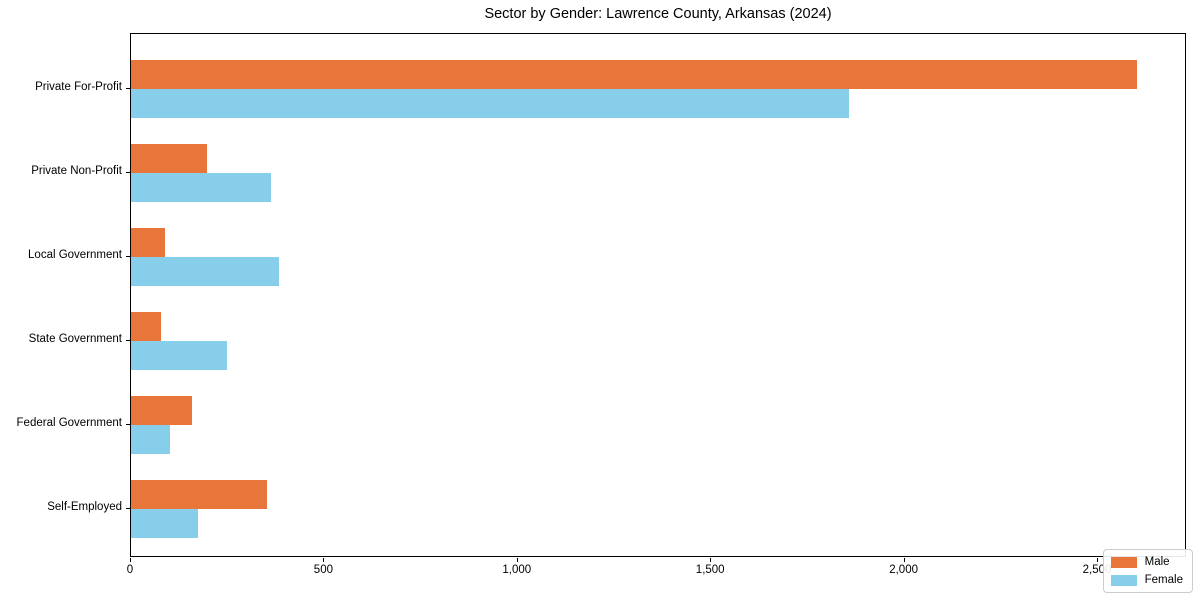 The height and width of the screenshot is (600, 1200). Describe the element at coordinates (1163, 580) in the screenshot. I see `female-legend-label: Female` at that location.